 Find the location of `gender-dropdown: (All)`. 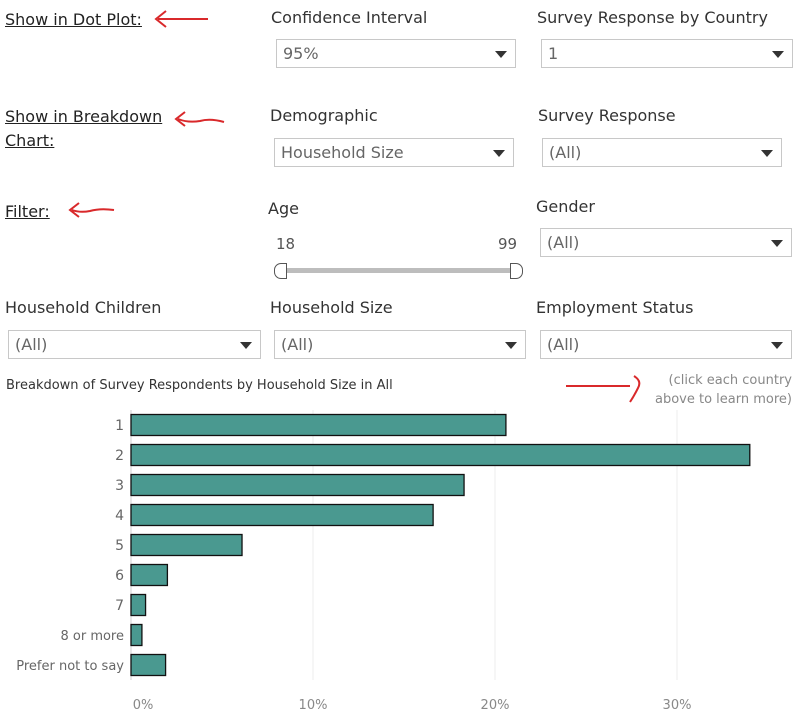

gender-dropdown: (All) is located at coordinates (666, 242).